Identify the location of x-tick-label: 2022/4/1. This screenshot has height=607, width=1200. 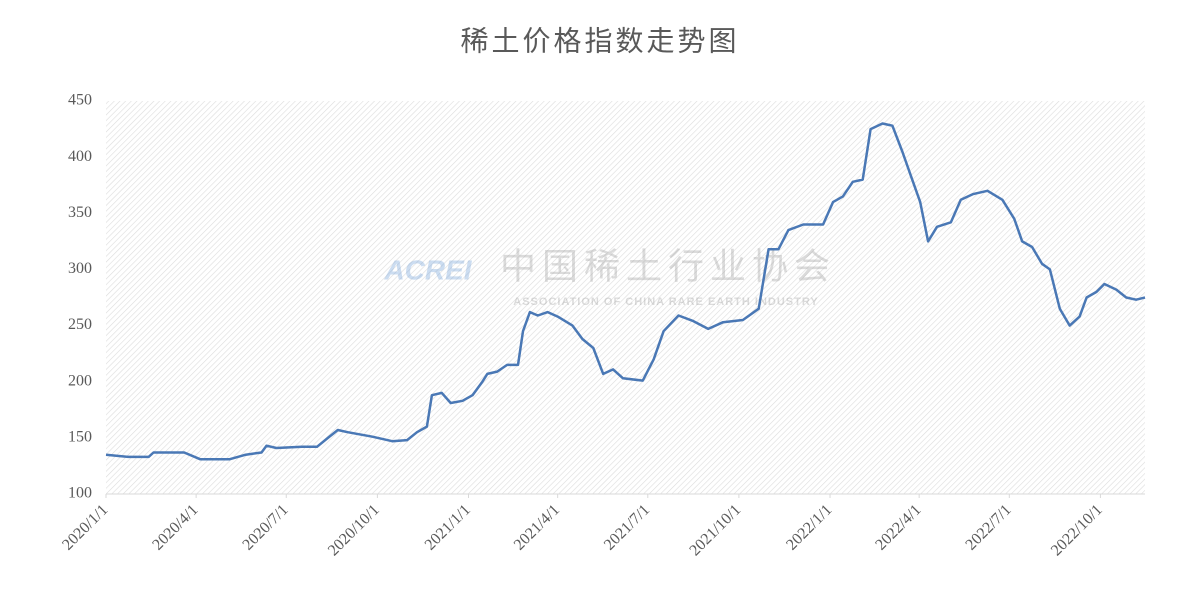
(898, 527).